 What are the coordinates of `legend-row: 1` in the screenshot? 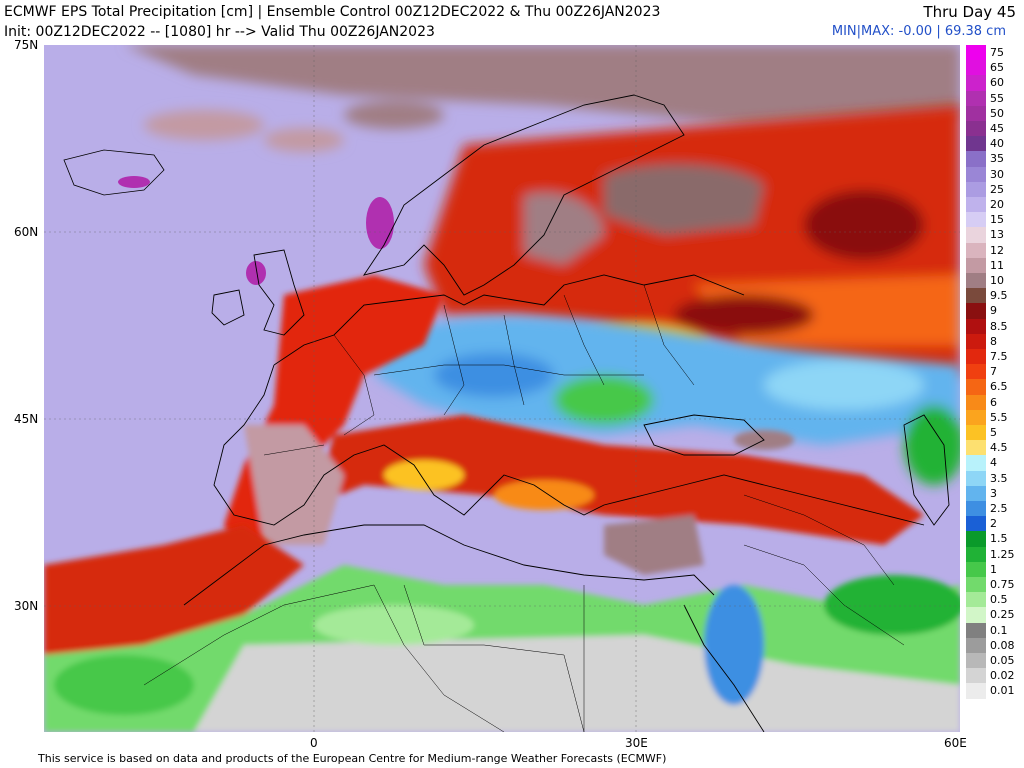 It's located at (995, 569).